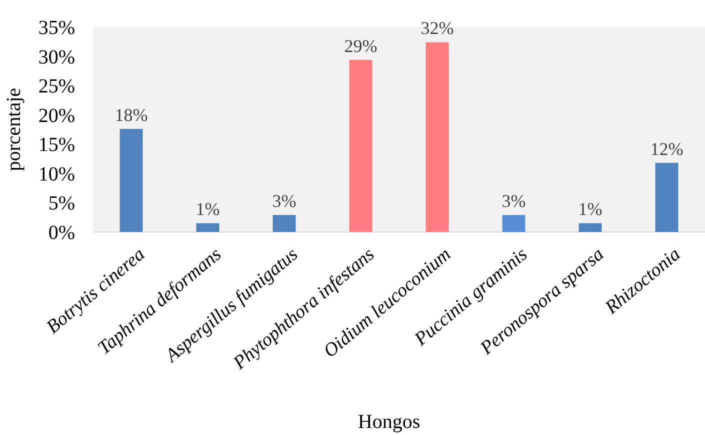 This screenshot has height=435, width=705. Describe the element at coordinates (56, 174) in the screenshot. I see `y-tick-label: 10%` at that location.